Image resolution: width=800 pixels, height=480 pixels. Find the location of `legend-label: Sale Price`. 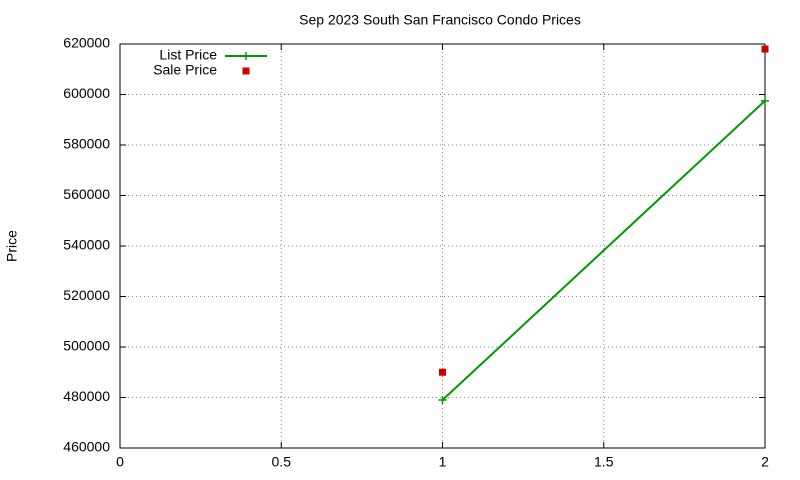

legend-label: Sale Price is located at coordinates (185, 70).